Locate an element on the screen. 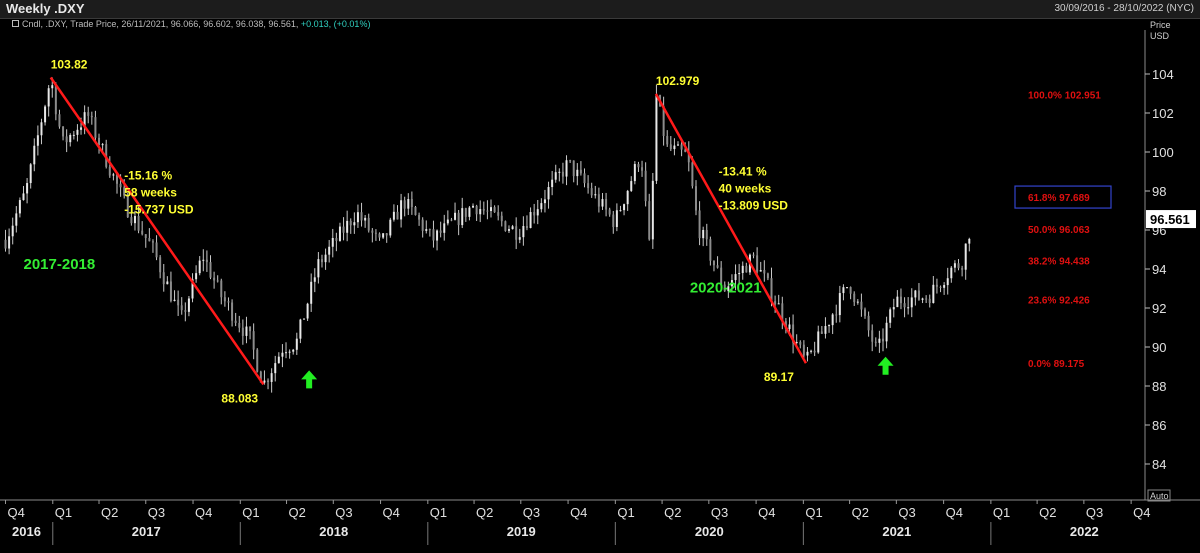 The image size is (1200, 553). year-label: 2021 is located at coordinates (896, 531).